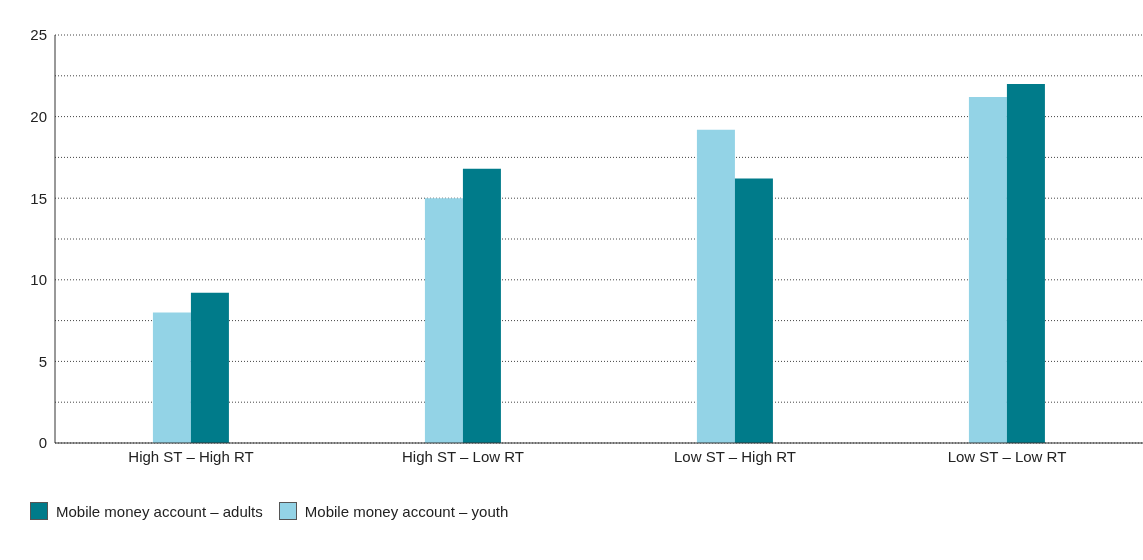 This screenshot has height=560, width=1143. I want to click on x-tick-label: Low ST – High RT, so click(735, 456).